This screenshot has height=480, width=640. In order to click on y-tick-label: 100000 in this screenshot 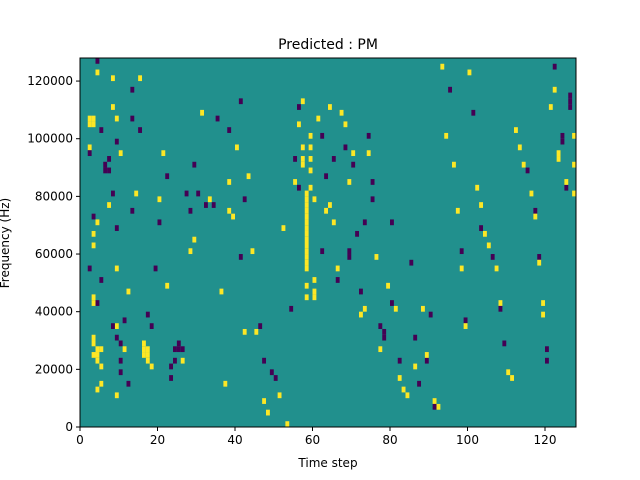, I will do `click(50, 139)`.